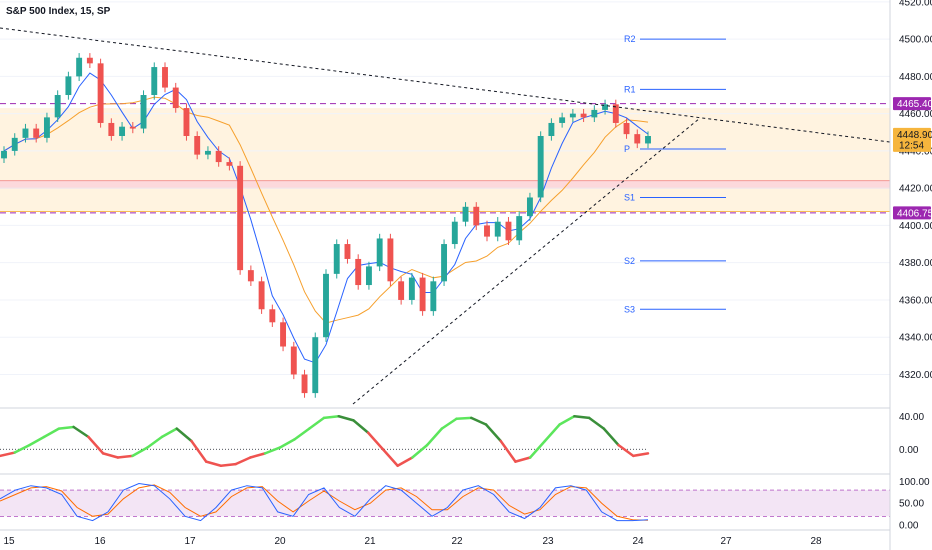 The width and height of the screenshot is (932, 550). What do you see at coordinates (548, 541) in the screenshot?
I see `time-tick-label: 23` at bounding box center [548, 541].